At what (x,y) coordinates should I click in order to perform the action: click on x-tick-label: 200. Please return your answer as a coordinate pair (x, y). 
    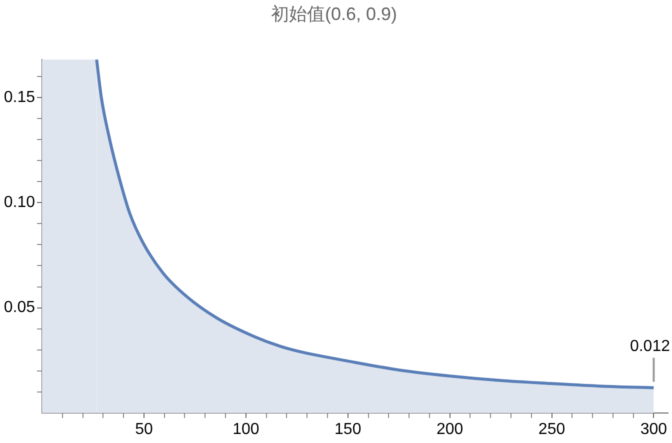
    Looking at the image, I should click on (450, 429).